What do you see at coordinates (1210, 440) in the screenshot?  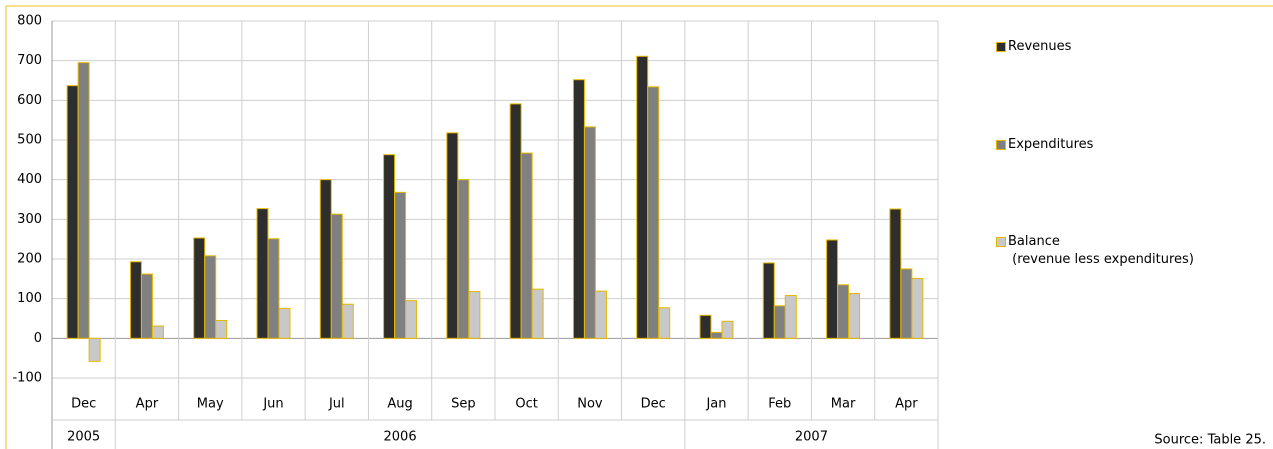 I see `source-note: Source: Table 25.` at bounding box center [1210, 440].